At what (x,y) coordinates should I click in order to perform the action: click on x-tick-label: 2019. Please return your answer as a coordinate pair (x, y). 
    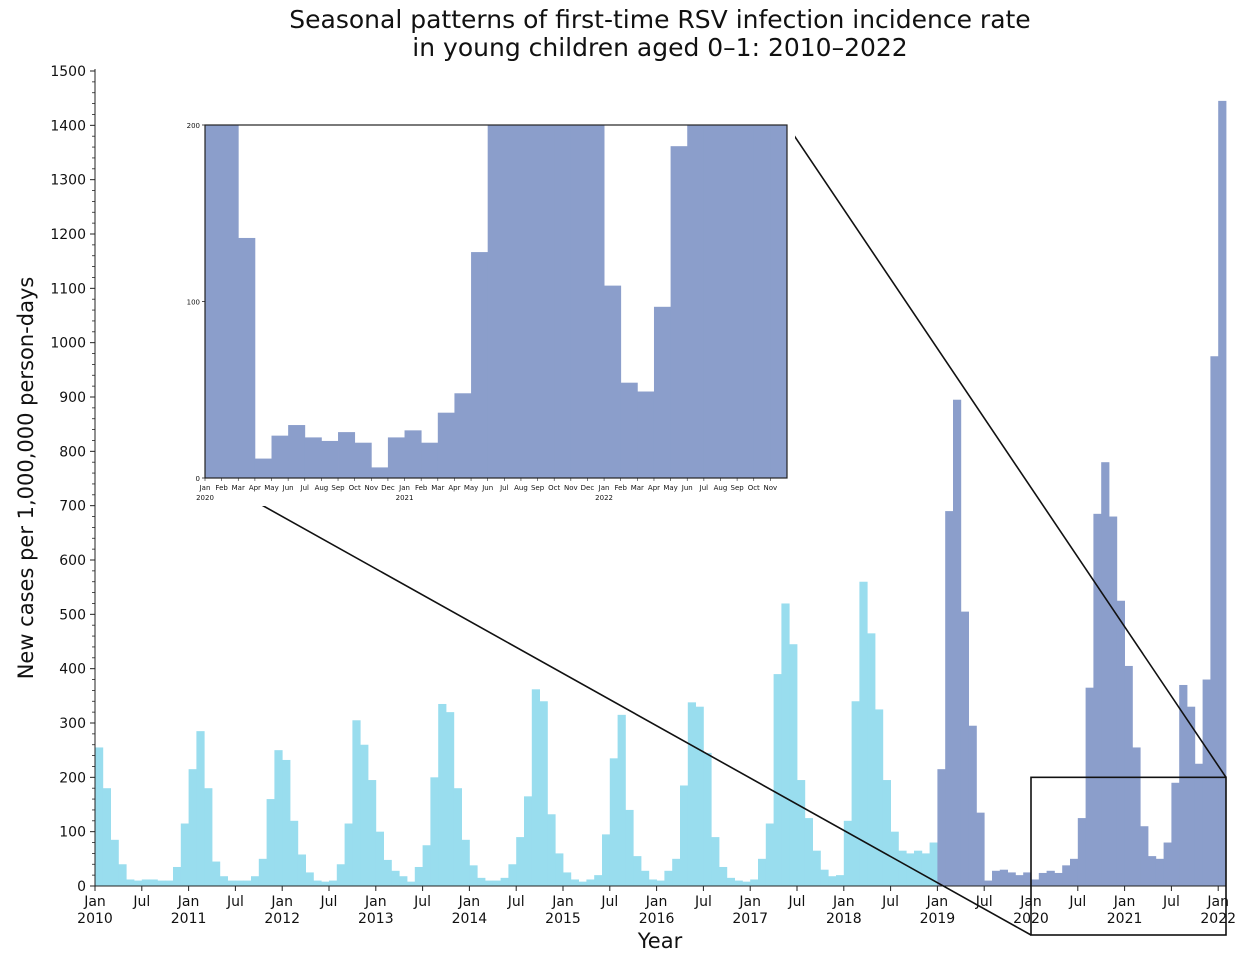
    Looking at the image, I should click on (938, 919).